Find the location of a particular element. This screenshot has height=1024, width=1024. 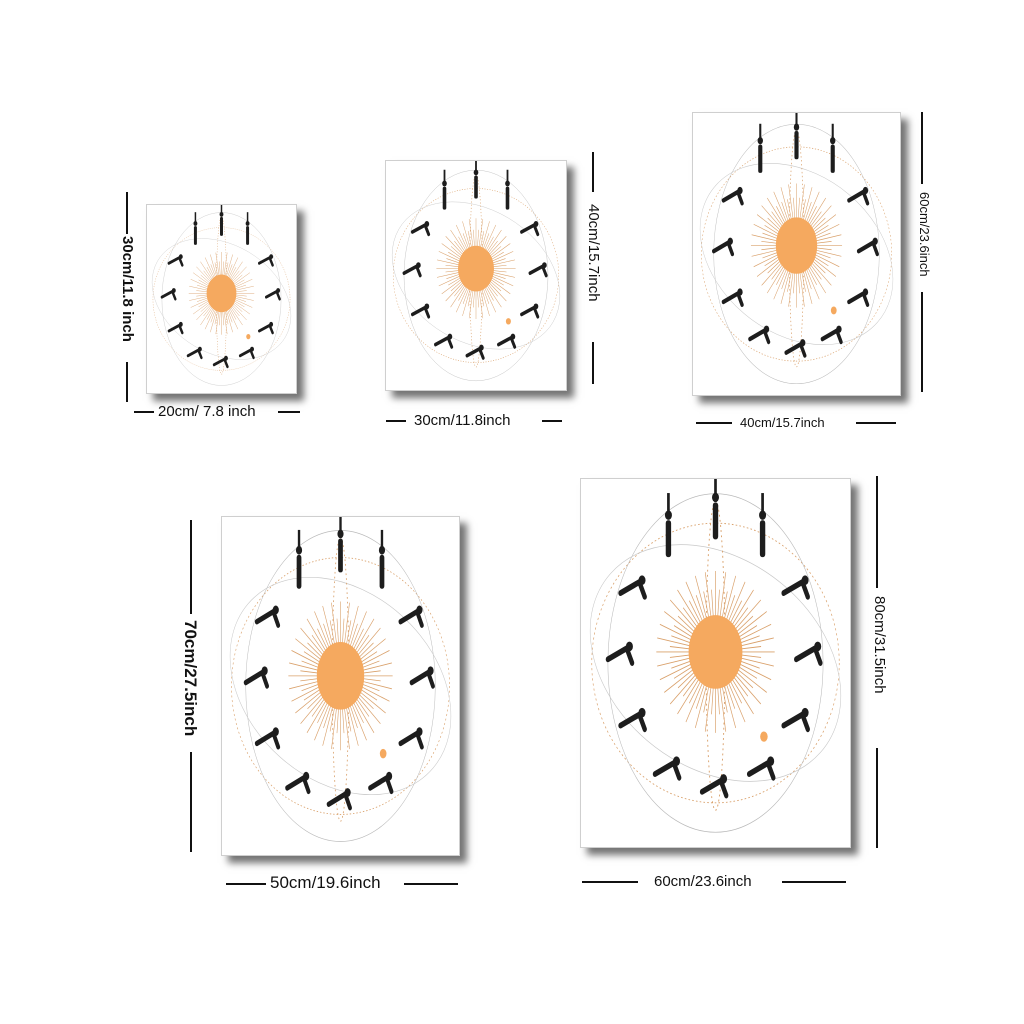

poster-30x40 is located at coordinates (476, 275).